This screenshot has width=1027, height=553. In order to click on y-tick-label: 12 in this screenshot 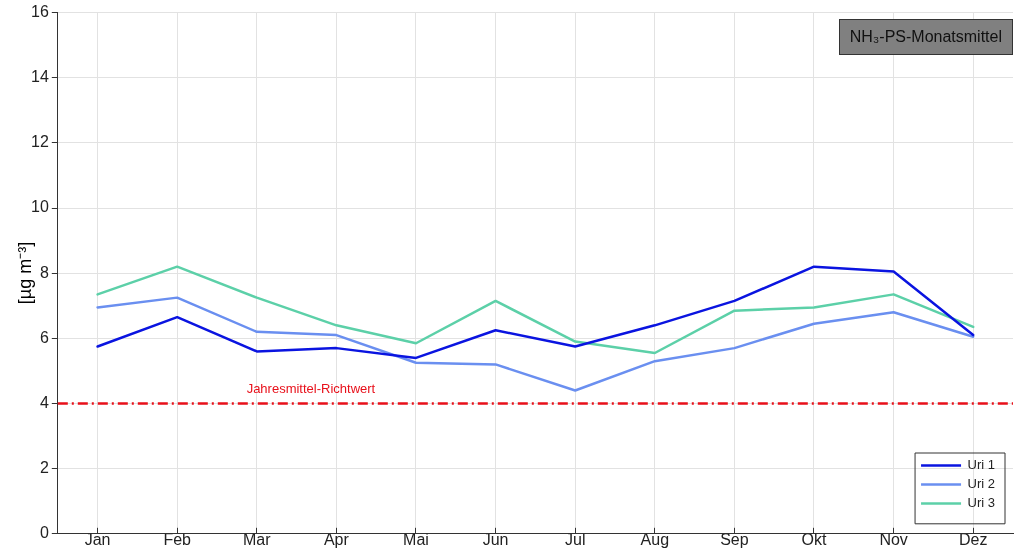, I will do `click(40, 142)`.